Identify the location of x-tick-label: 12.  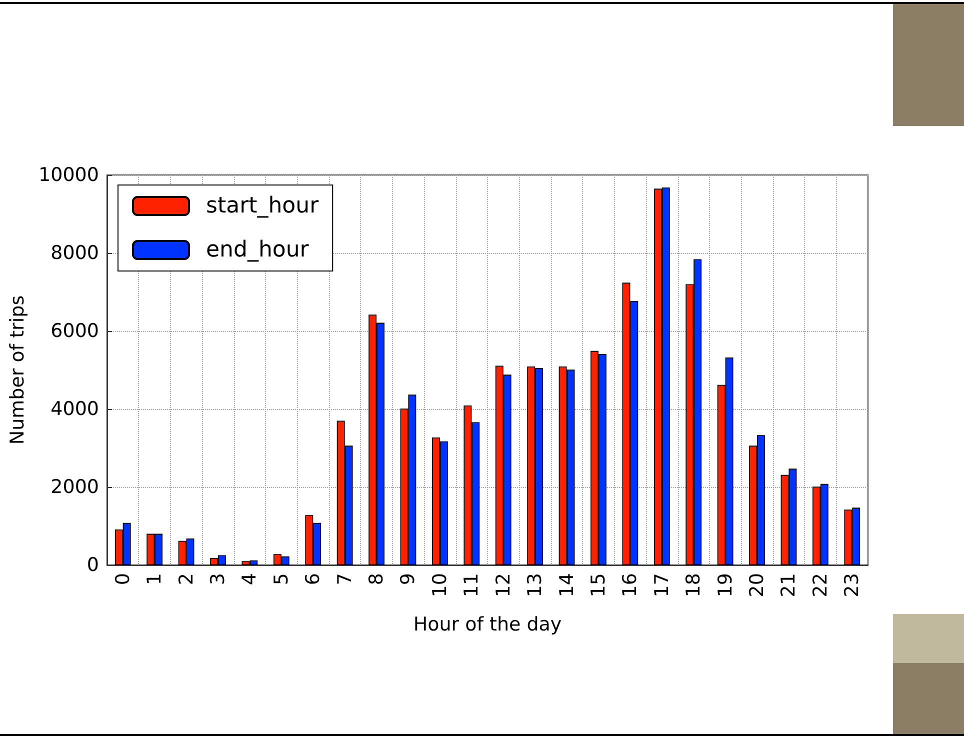
(503, 585).